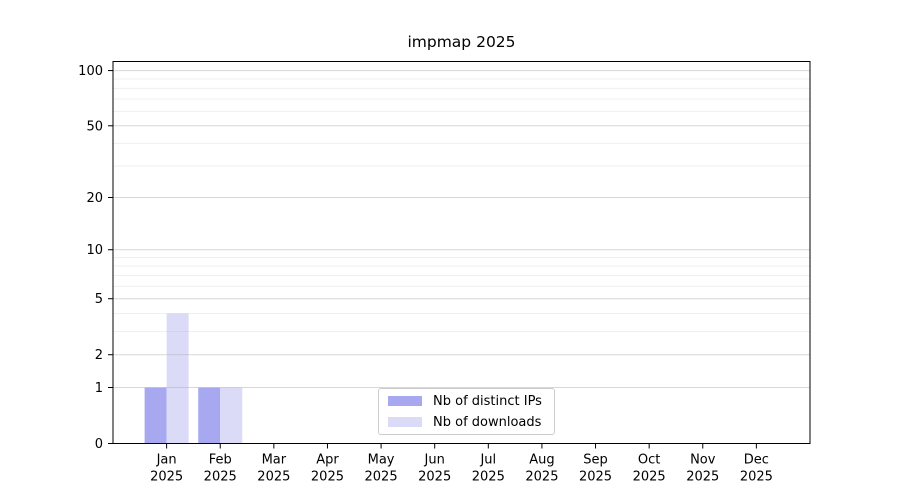 This screenshot has height=500, width=900. Describe the element at coordinates (434, 477) in the screenshot. I see `x-tick-year-jun: 2025` at that location.